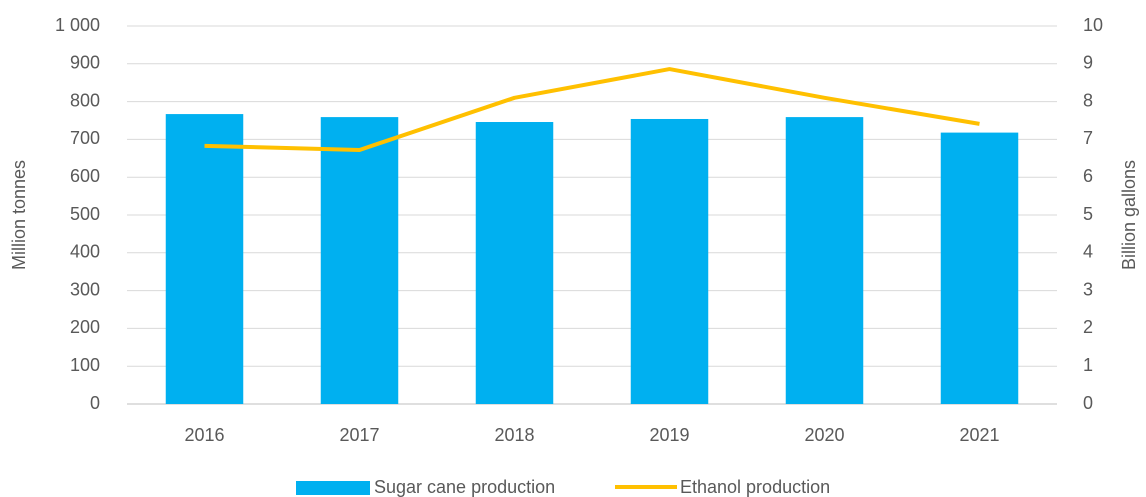 The height and width of the screenshot is (497, 1146). What do you see at coordinates (77, 25) in the screenshot?
I see `y-tick-label: 1 000` at bounding box center [77, 25].